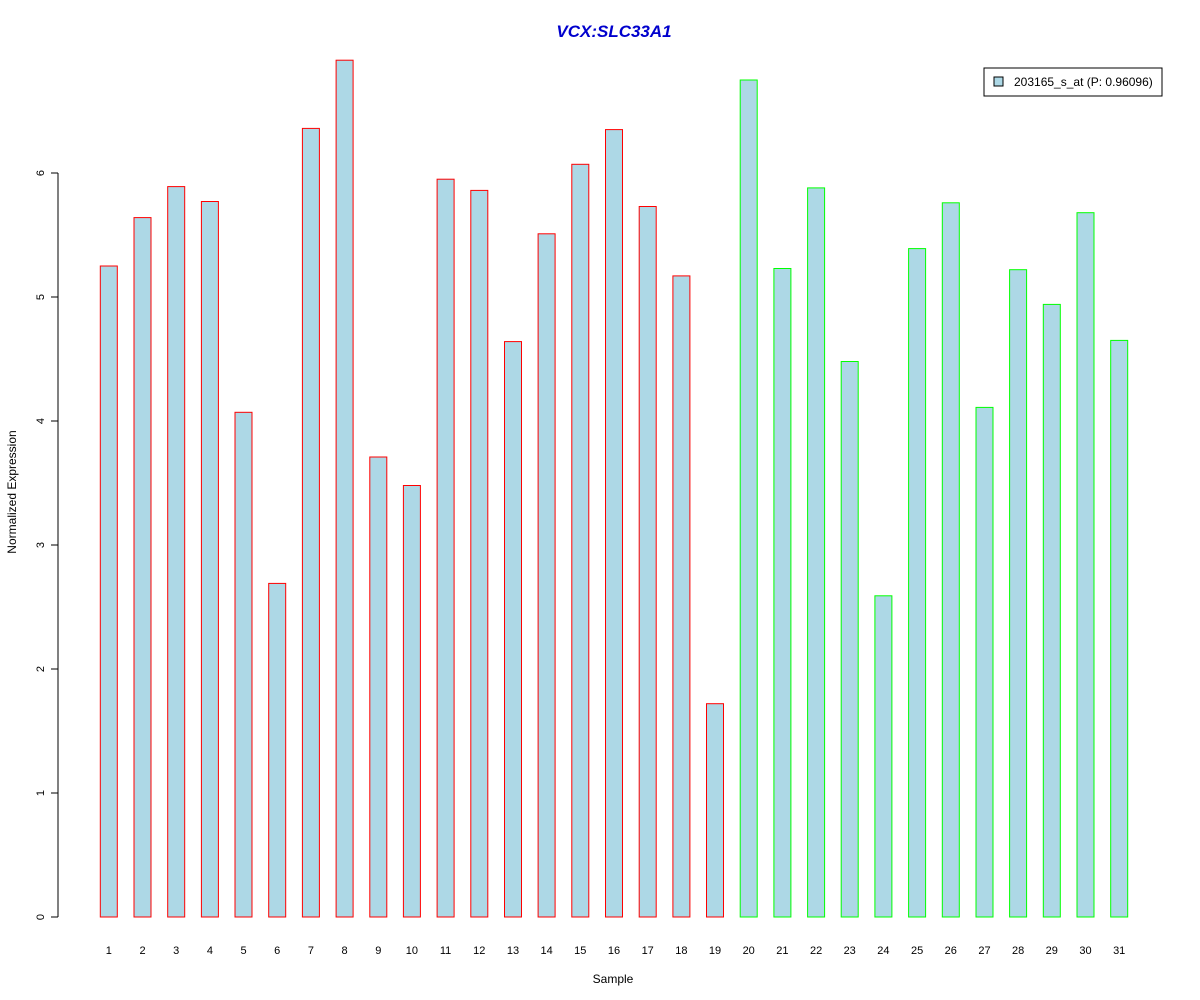 This screenshot has width=1200, height=1000. What do you see at coordinates (782, 951) in the screenshot?
I see `x-tick-label: 21` at bounding box center [782, 951].